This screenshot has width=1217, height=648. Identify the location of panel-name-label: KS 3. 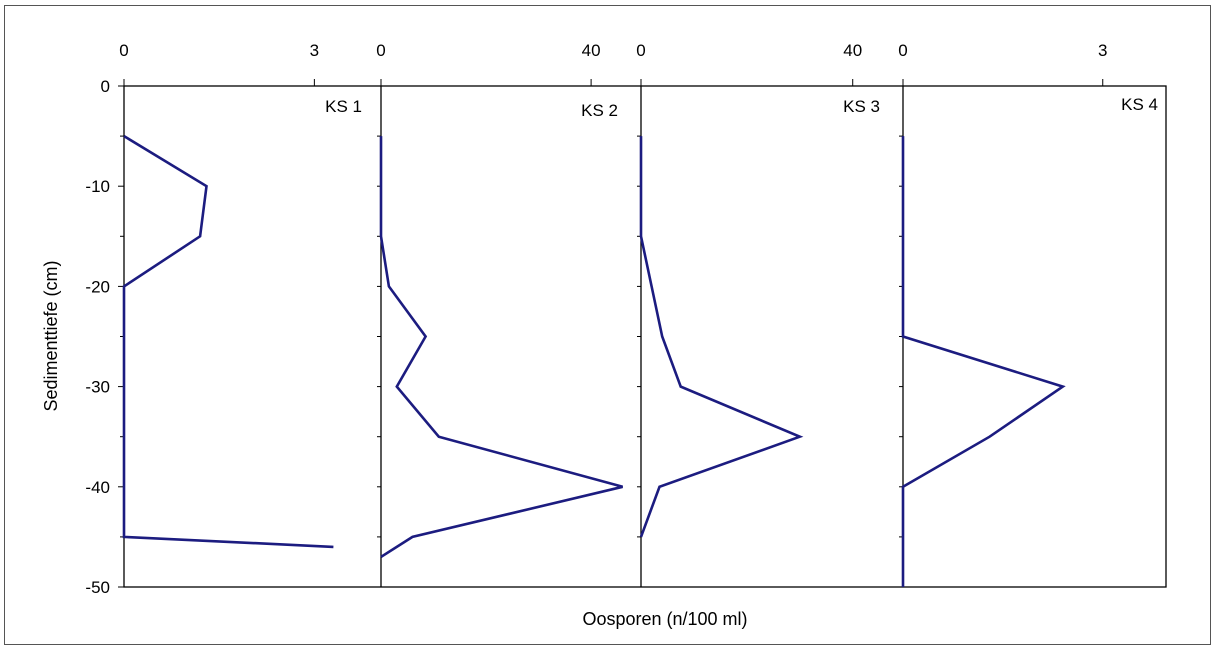
(861, 106).